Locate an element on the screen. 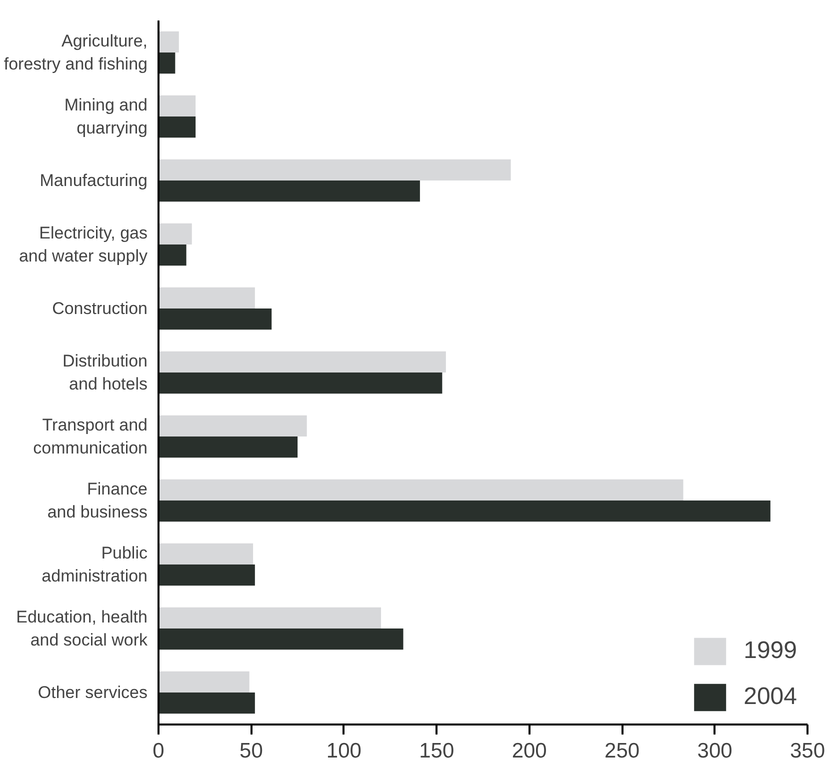  x-tick-label: 300 is located at coordinates (714, 750).